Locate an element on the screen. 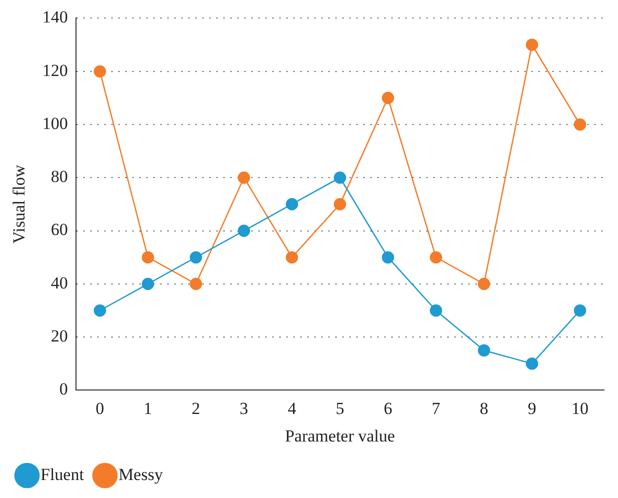 This screenshot has height=498, width=618. y-axis-title: Visual flow is located at coordinates (19, 204).